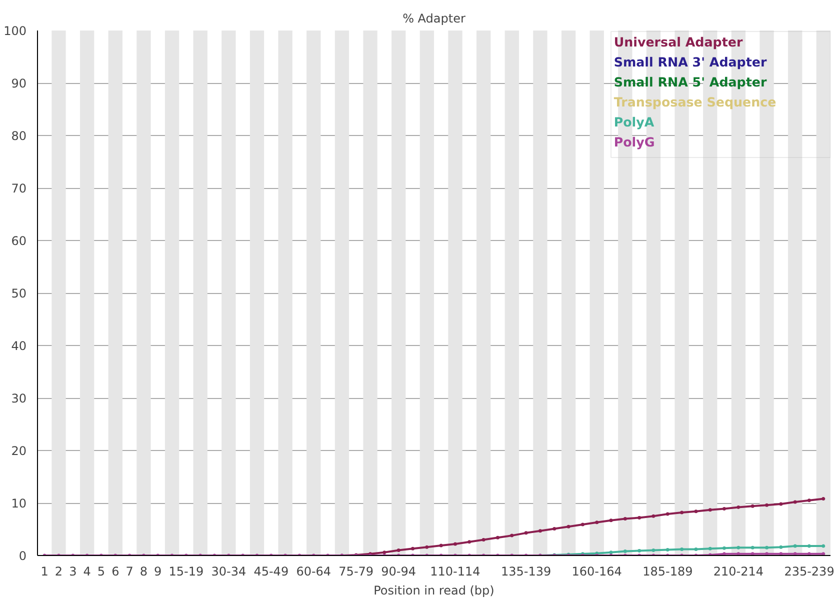 Image resolution: width=840 pixels, height=600 pixels. Describe the element at coordinates (19, 83) in the screenshot. I see `y-tick-label: 90` at that location.